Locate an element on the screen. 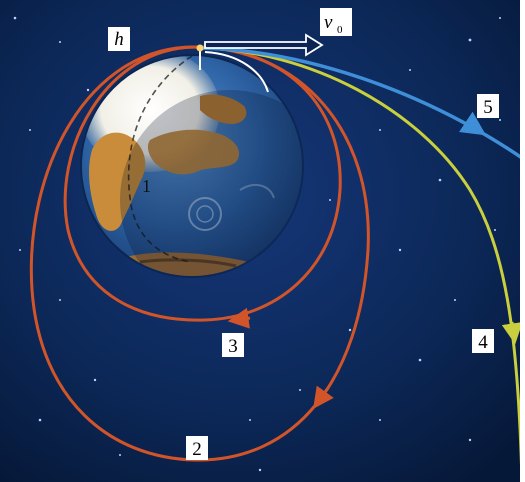  orbit-2-arrow is located at coordinates (323, 397).